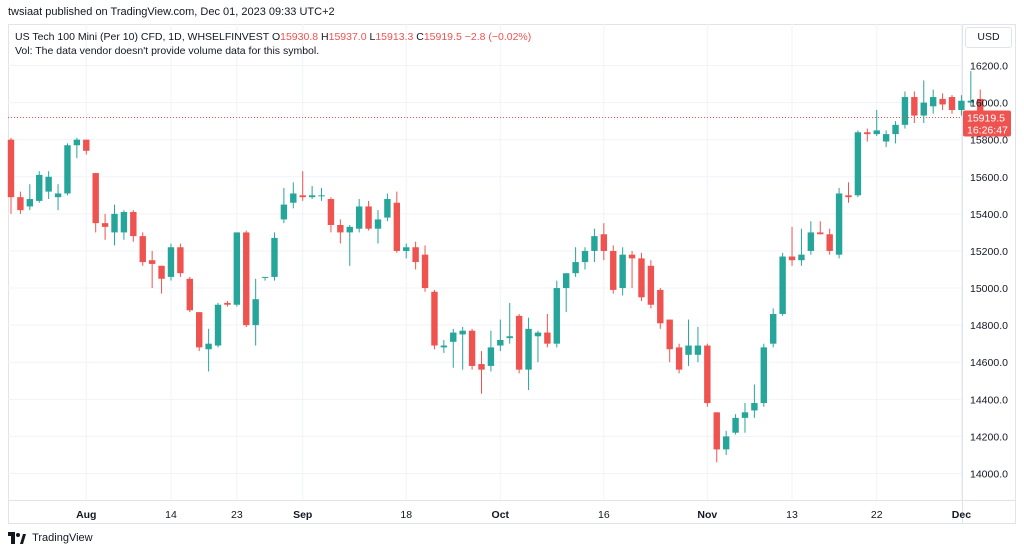 The image size is (1024, 555). Describe the element at coordinates (989, 289) in the screenshot. I see `y-tick-label: 15000.0` at that location.